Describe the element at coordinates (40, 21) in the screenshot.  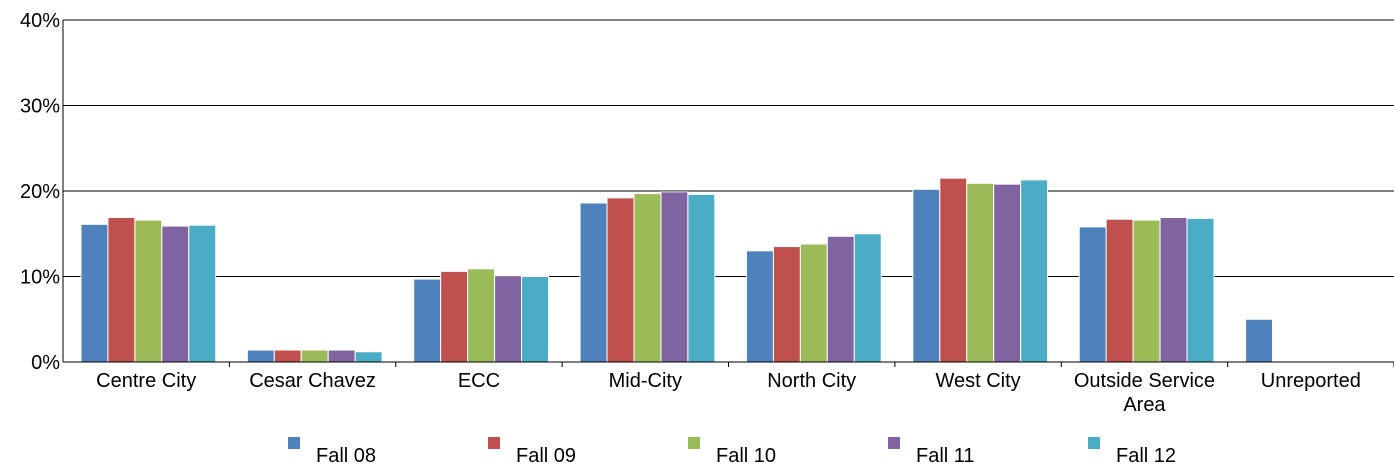
I see `y-tick-label: 40%` at that location.